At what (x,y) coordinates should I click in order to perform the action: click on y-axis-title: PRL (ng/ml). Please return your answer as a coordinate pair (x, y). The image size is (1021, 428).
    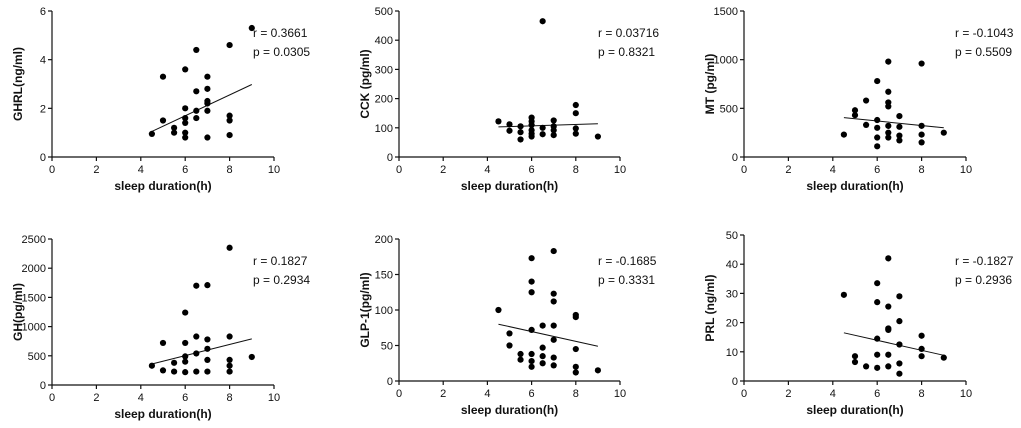
    Looking at the image, I should click on (710, 307).